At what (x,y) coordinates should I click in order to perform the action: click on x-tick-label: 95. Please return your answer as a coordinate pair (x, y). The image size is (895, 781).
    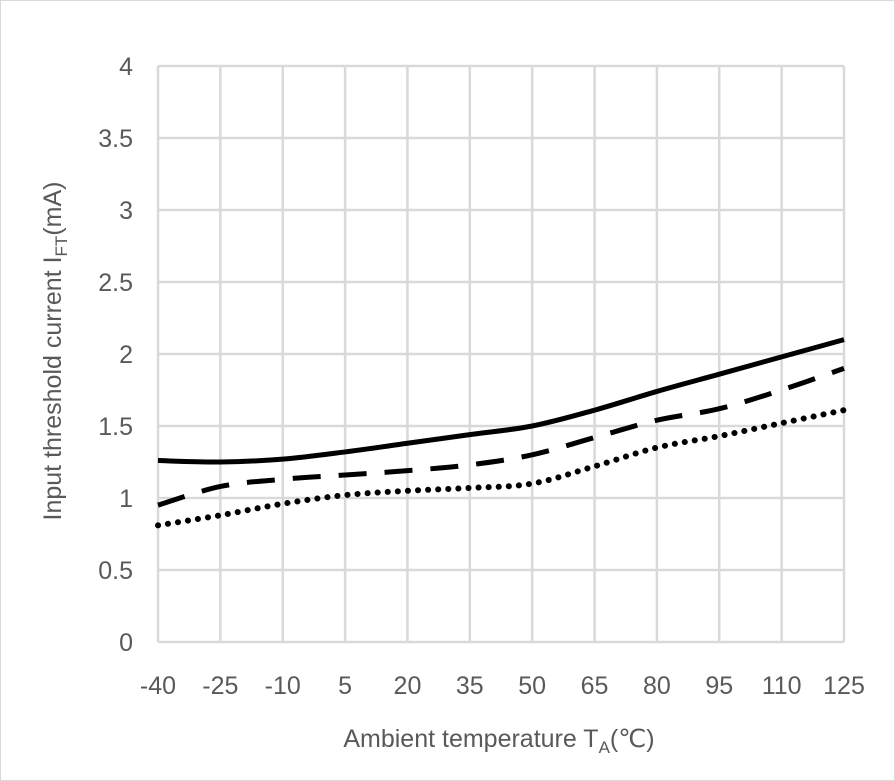
    Looking at the image, I should click on (719, 686).